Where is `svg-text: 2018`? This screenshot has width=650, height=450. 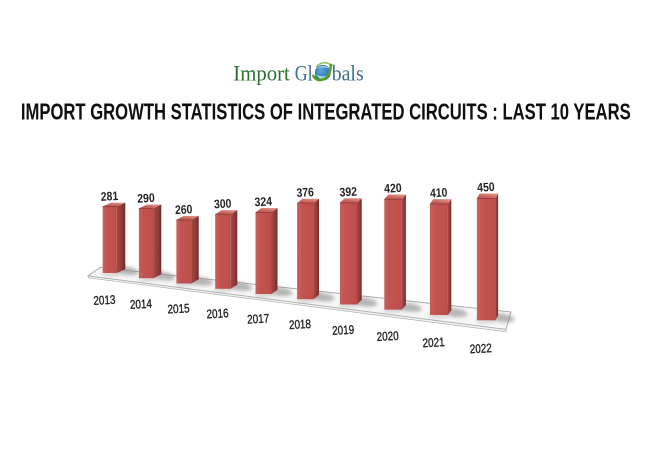
svg-text: 2018 is located at coordinates (300, 324).